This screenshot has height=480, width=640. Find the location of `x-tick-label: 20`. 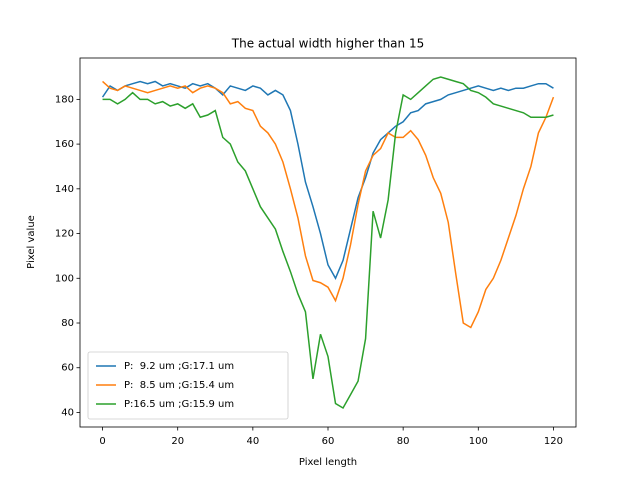

x-tick-label: 20 is located at coordinates (177, 441).